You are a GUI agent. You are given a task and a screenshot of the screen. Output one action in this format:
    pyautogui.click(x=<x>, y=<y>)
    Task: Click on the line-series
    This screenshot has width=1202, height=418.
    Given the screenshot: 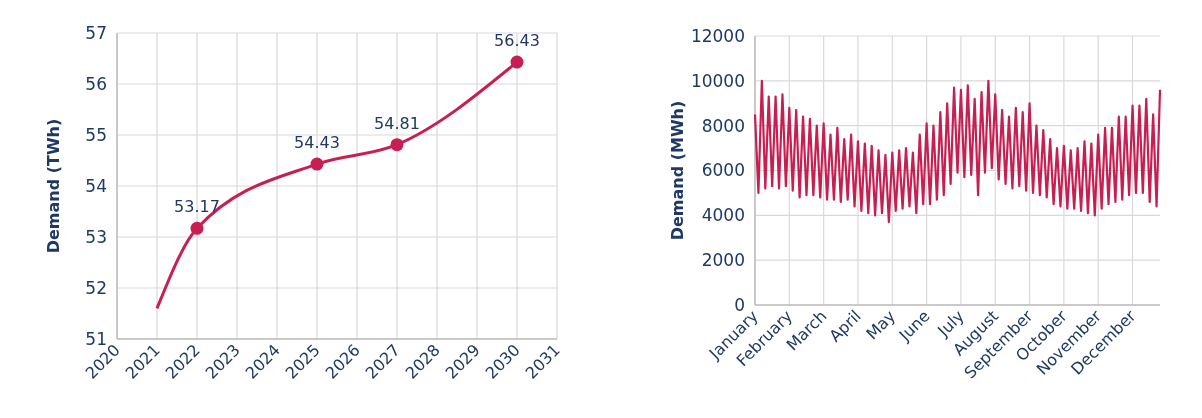 What is the action you would take?
    pyautogui.click(x=957, y=151)
    